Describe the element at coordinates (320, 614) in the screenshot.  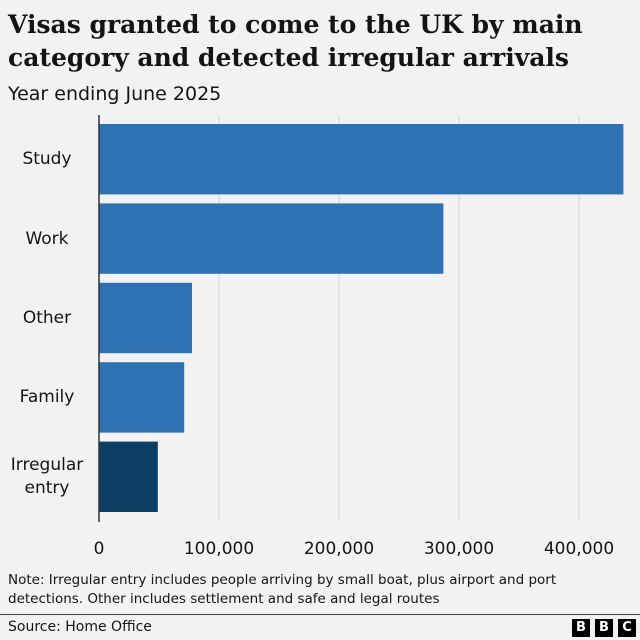
I see `divider` at that location.